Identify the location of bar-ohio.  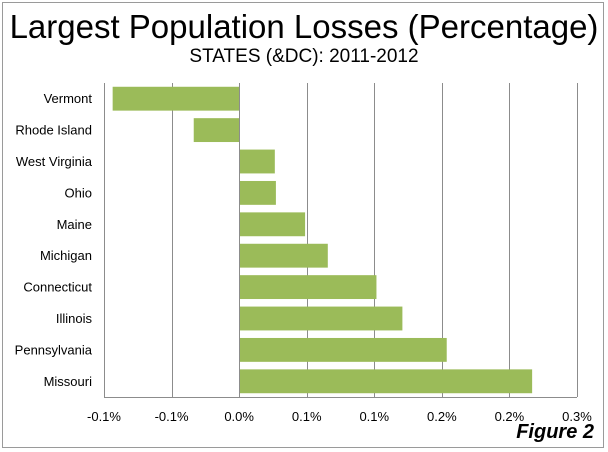
(257, 192).